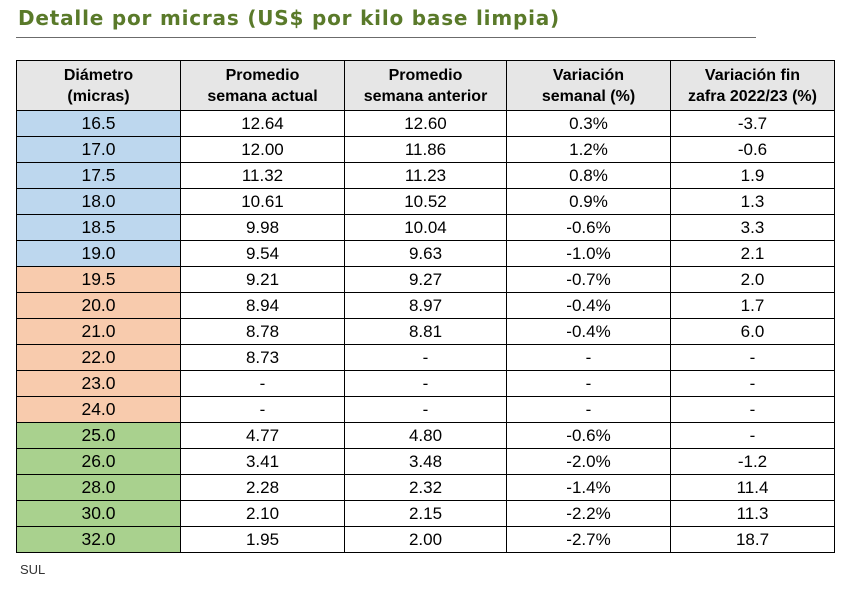 This screenshot has width=854, height=590. What do you see at coordinates (98, 279) in the screenshot?
I see `cell-diameter: 19.5` at bounding box center [98, 279].